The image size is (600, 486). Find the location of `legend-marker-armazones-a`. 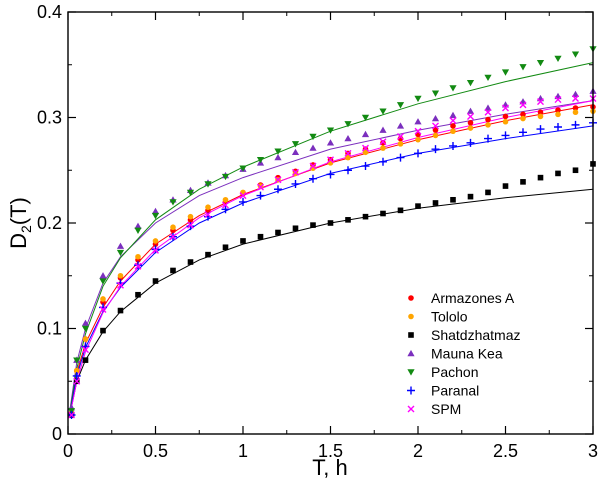

legend-marker-armazones-a is located at coordinates (411, 298).